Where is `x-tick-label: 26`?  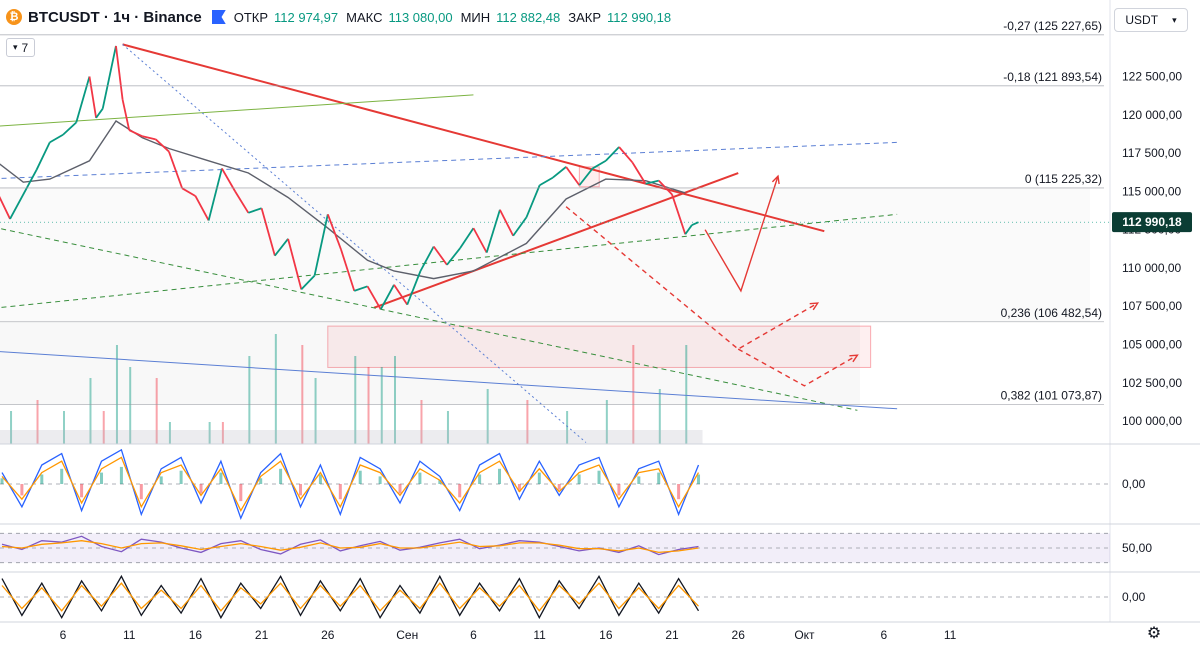
x-tick-label: 26 is located at coordinates (328, 635).